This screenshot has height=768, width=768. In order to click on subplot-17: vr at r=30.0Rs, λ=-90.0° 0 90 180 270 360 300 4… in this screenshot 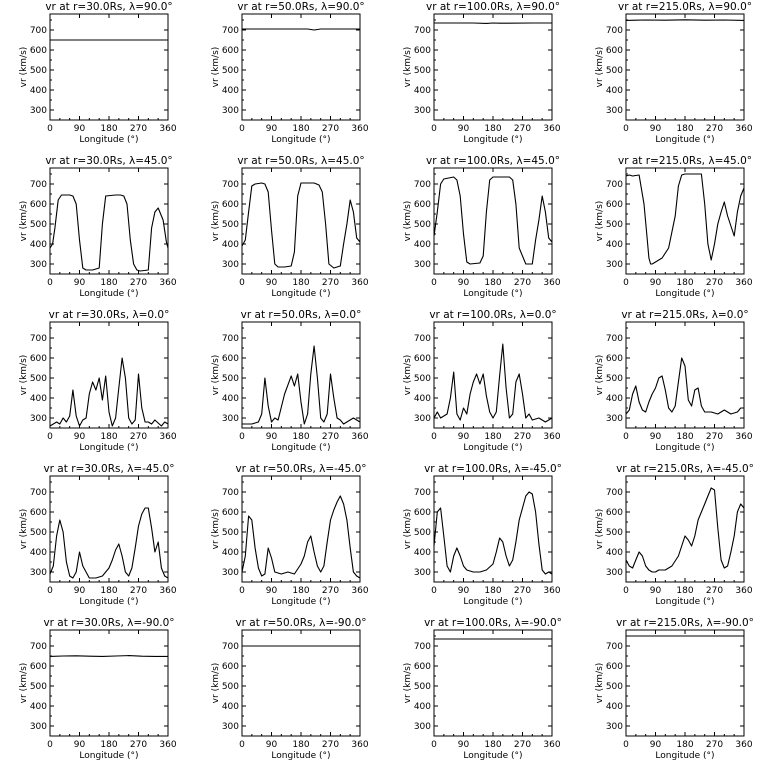, I will do `click(98, 689)`.